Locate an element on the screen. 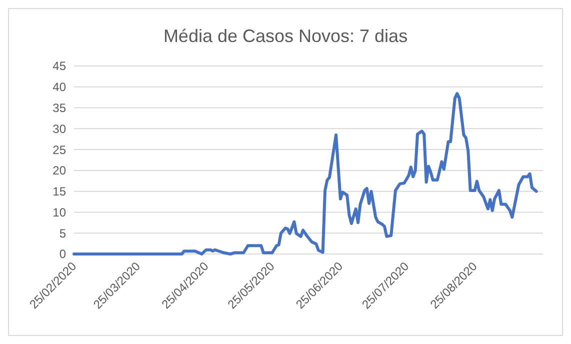 This screenshot has height=344, width=571. y-tick-label: 40 is located at coordinates (59, 87).